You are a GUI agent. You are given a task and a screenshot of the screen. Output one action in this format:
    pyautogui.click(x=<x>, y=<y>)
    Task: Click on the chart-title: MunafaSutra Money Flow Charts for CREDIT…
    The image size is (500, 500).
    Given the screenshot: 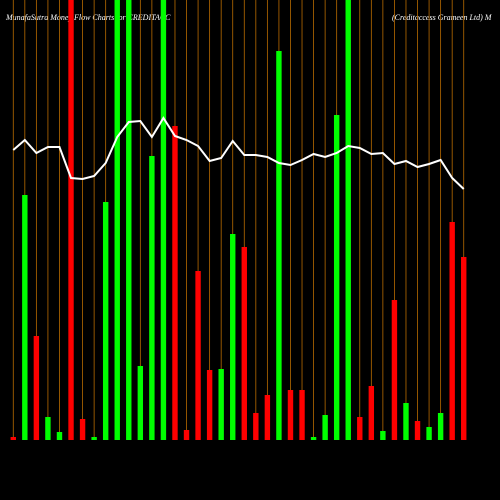 What is the action you would take?
    pyautogui.click(x=88, y=17)
    